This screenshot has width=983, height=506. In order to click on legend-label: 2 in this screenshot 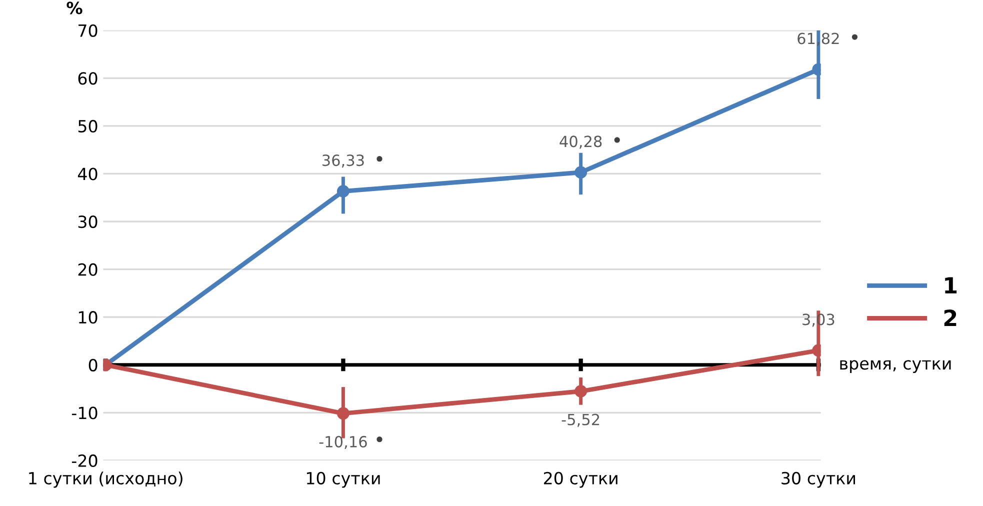, I will do `click(950, 318)`.